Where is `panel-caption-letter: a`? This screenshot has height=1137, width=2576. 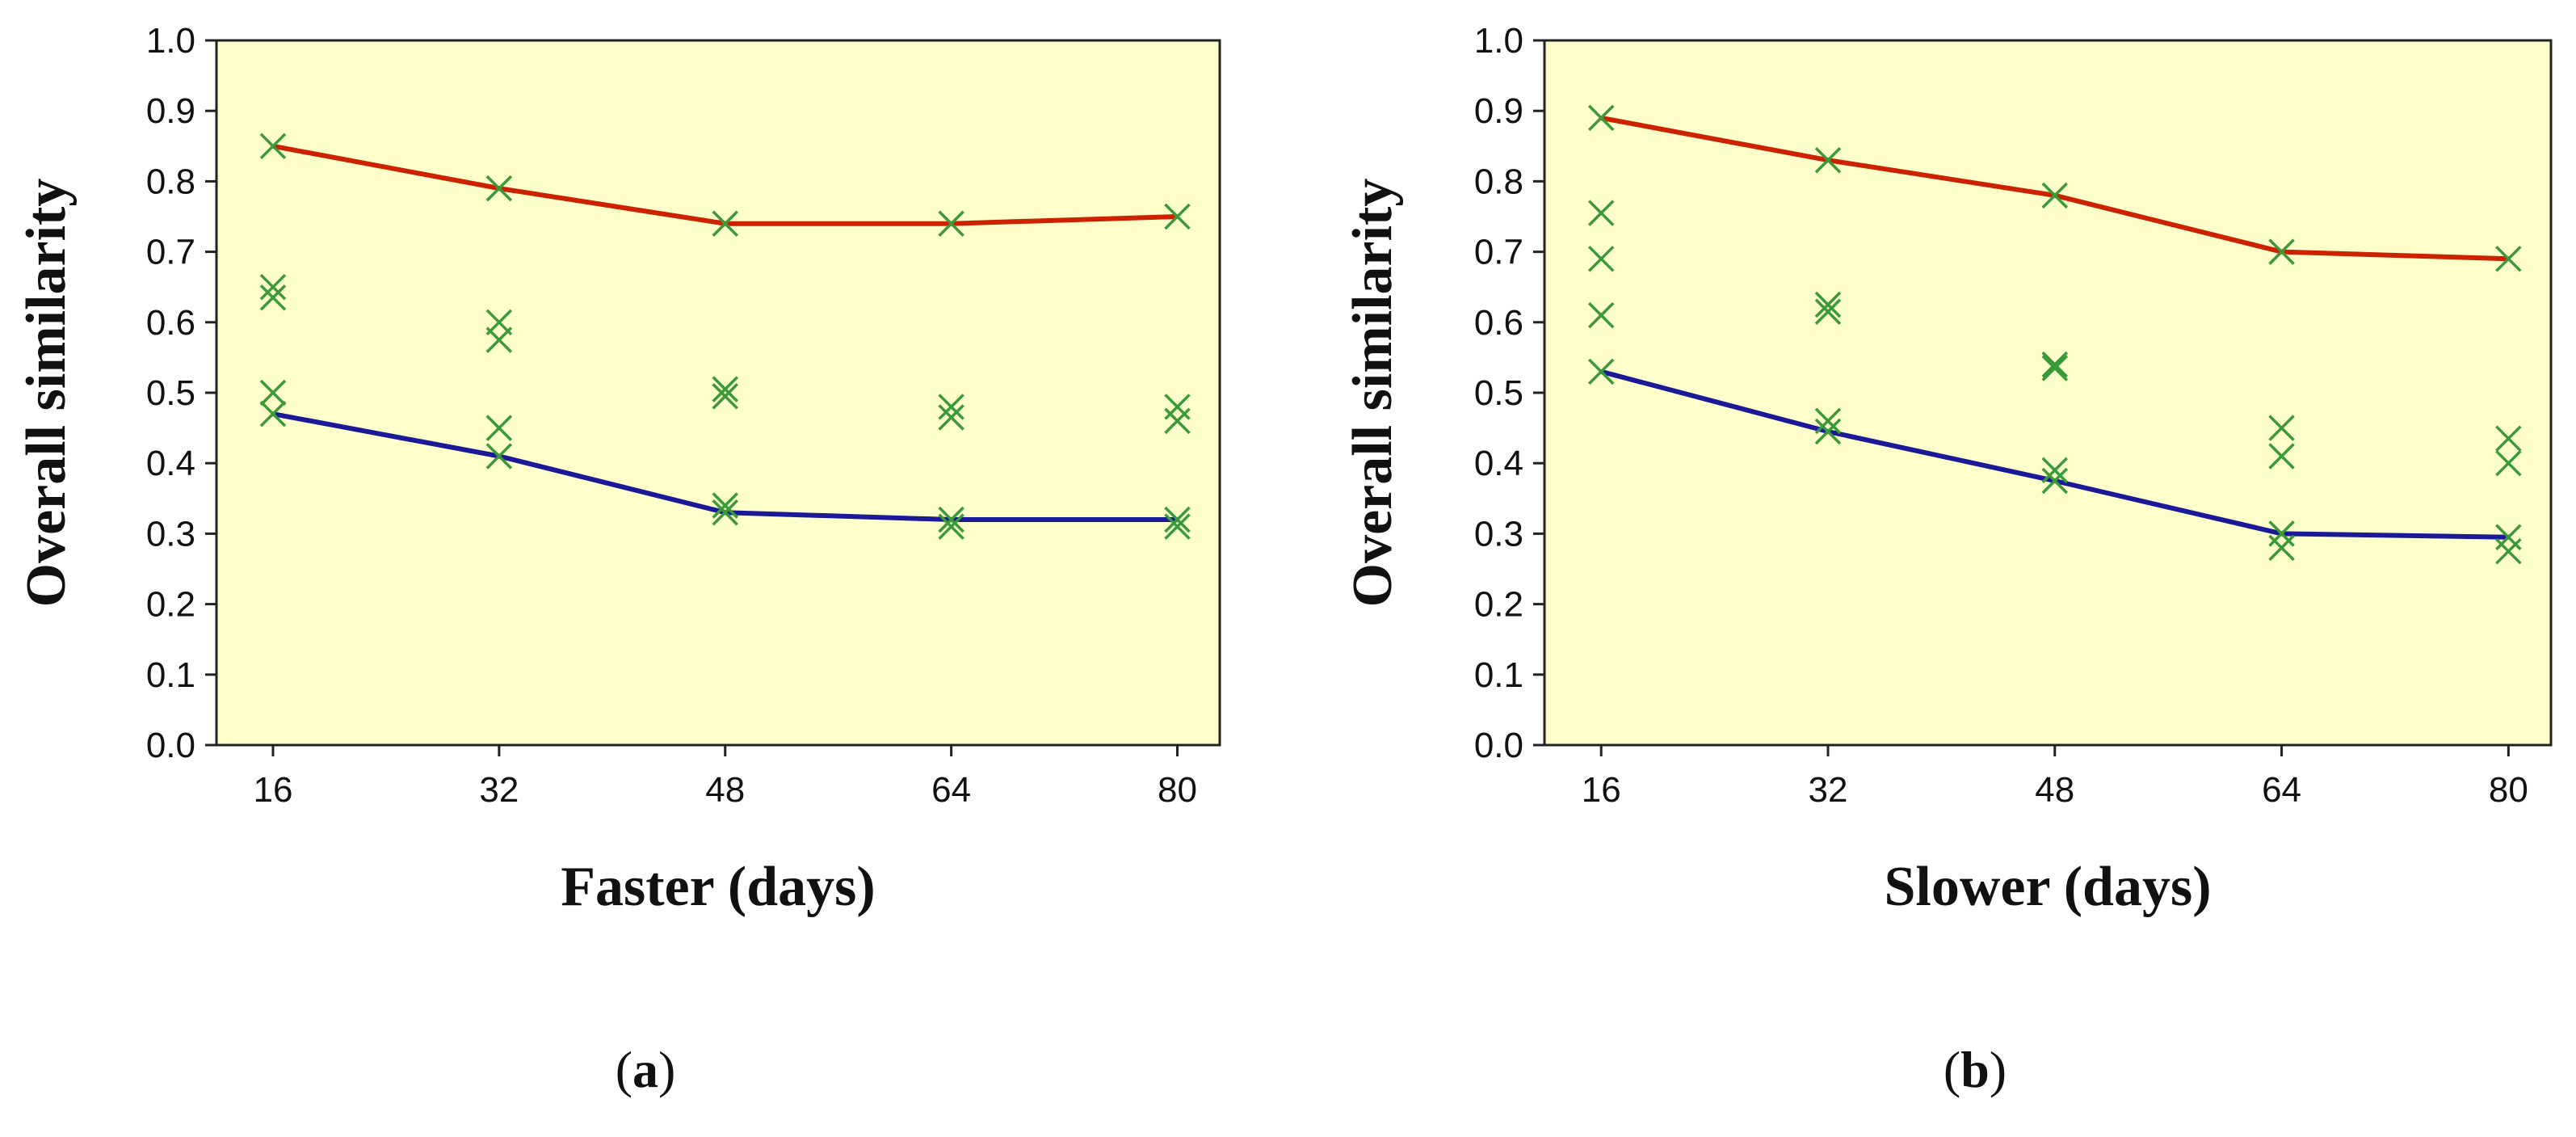
panel-caption-letter: a is located at coordinates (645, 1069).